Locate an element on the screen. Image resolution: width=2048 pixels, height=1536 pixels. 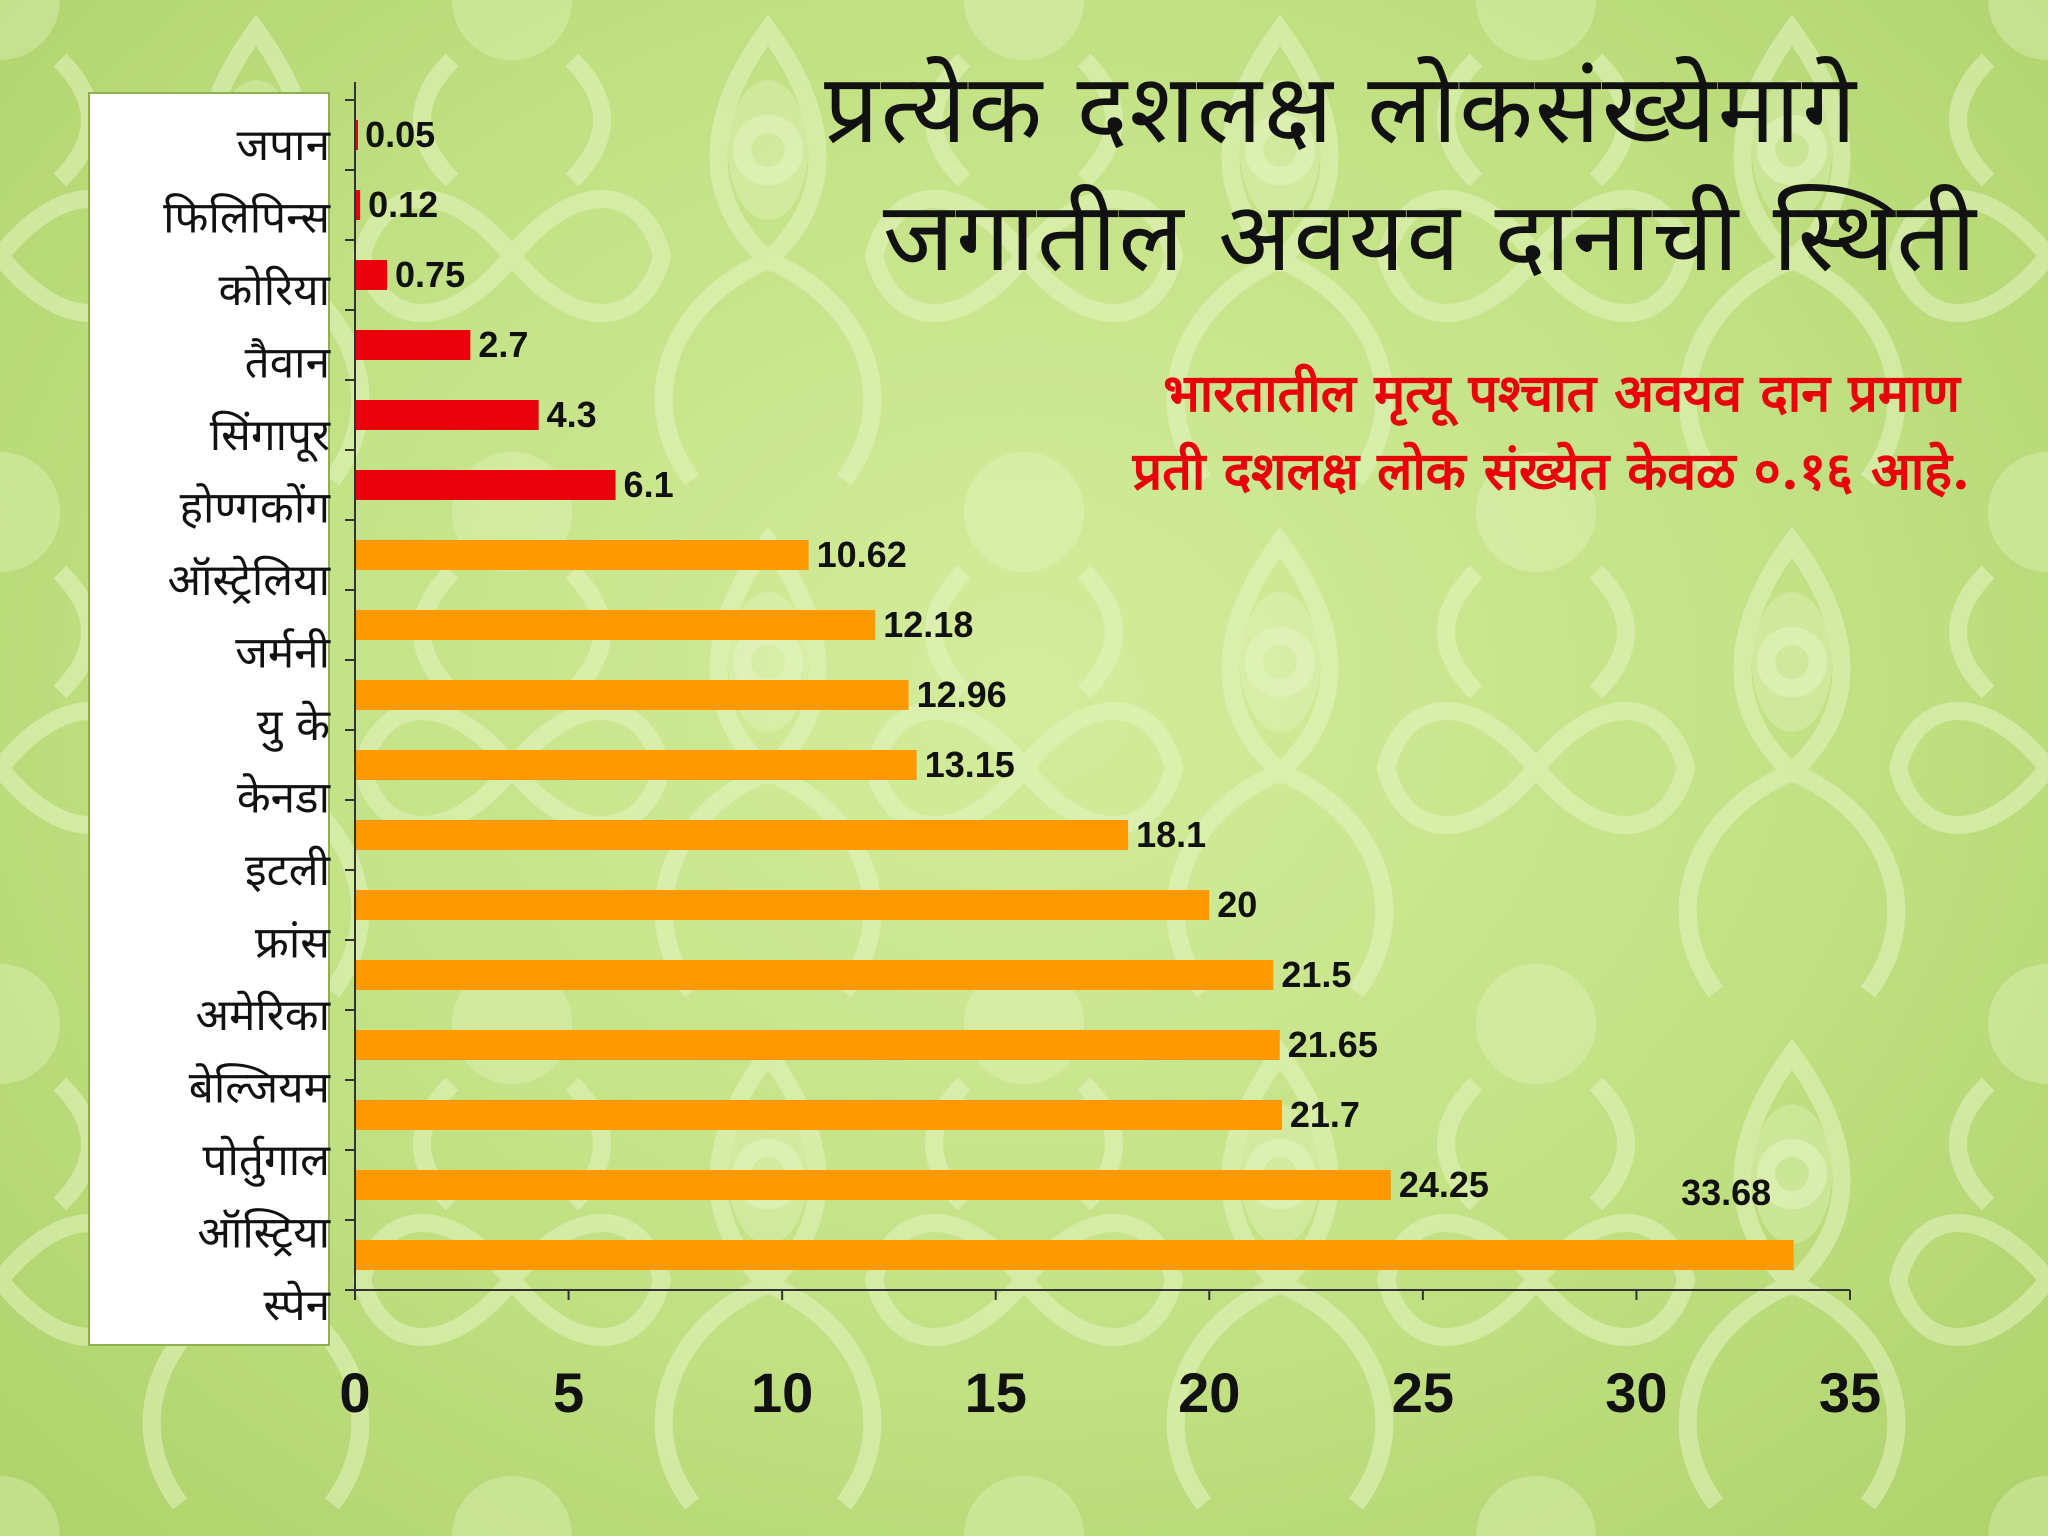
category-label: फ्रांस is located at coordinates (293, 943).